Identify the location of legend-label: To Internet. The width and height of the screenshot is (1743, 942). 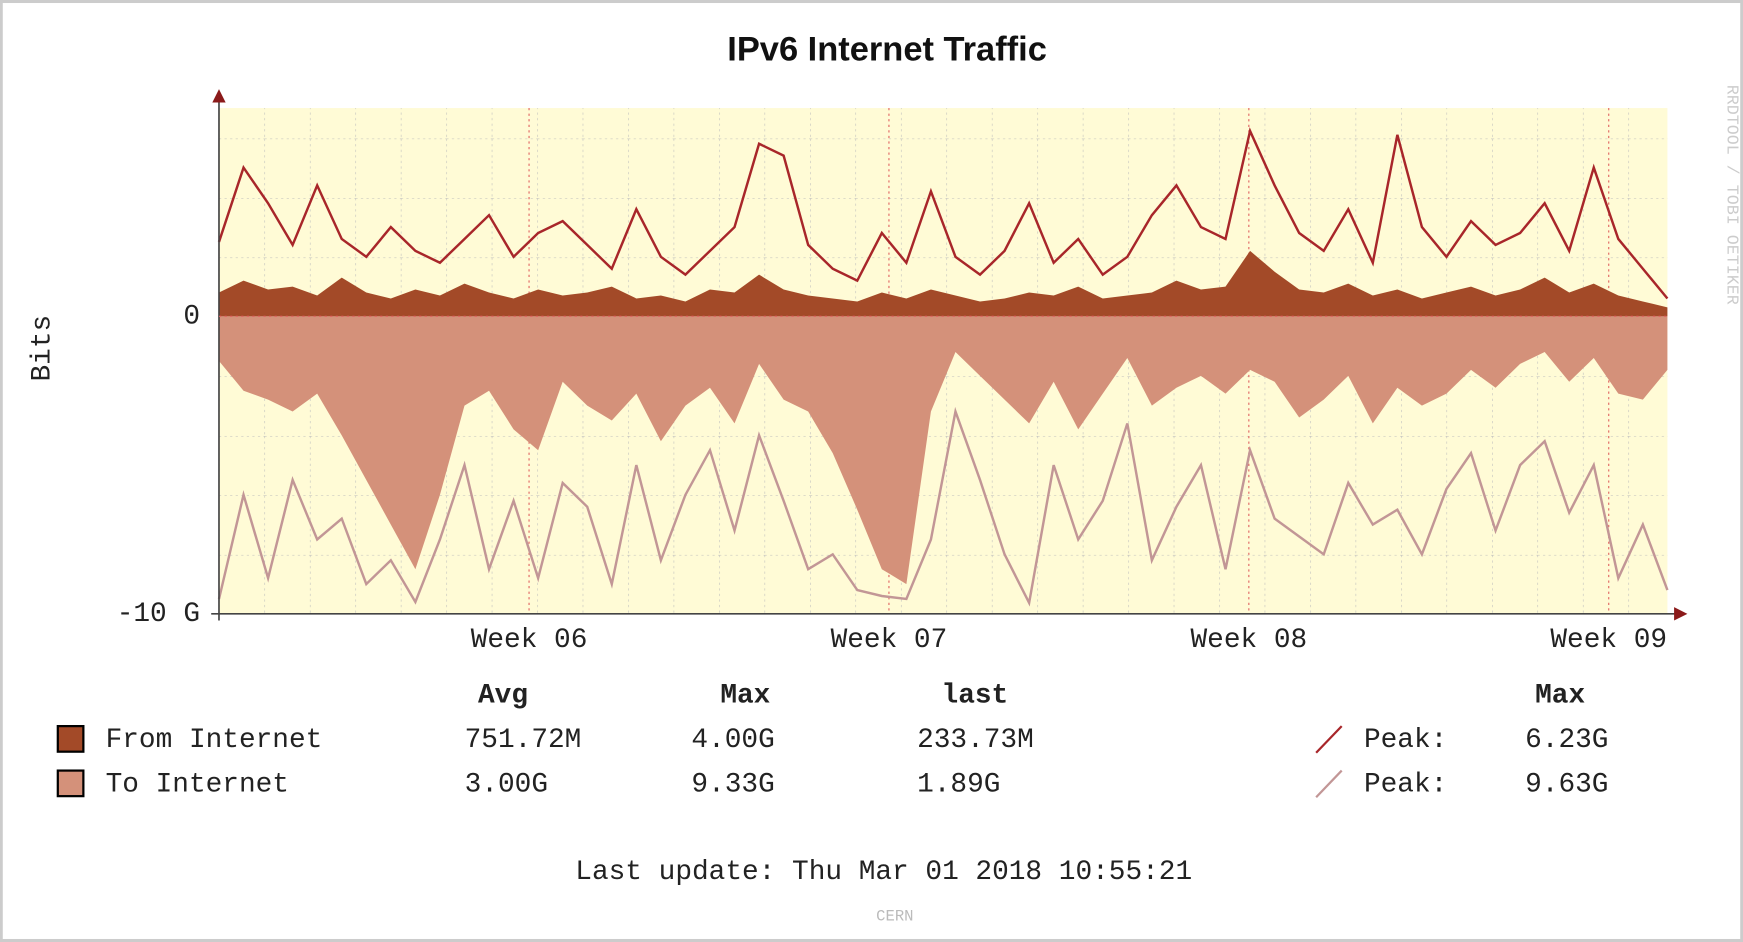
(197, 784).